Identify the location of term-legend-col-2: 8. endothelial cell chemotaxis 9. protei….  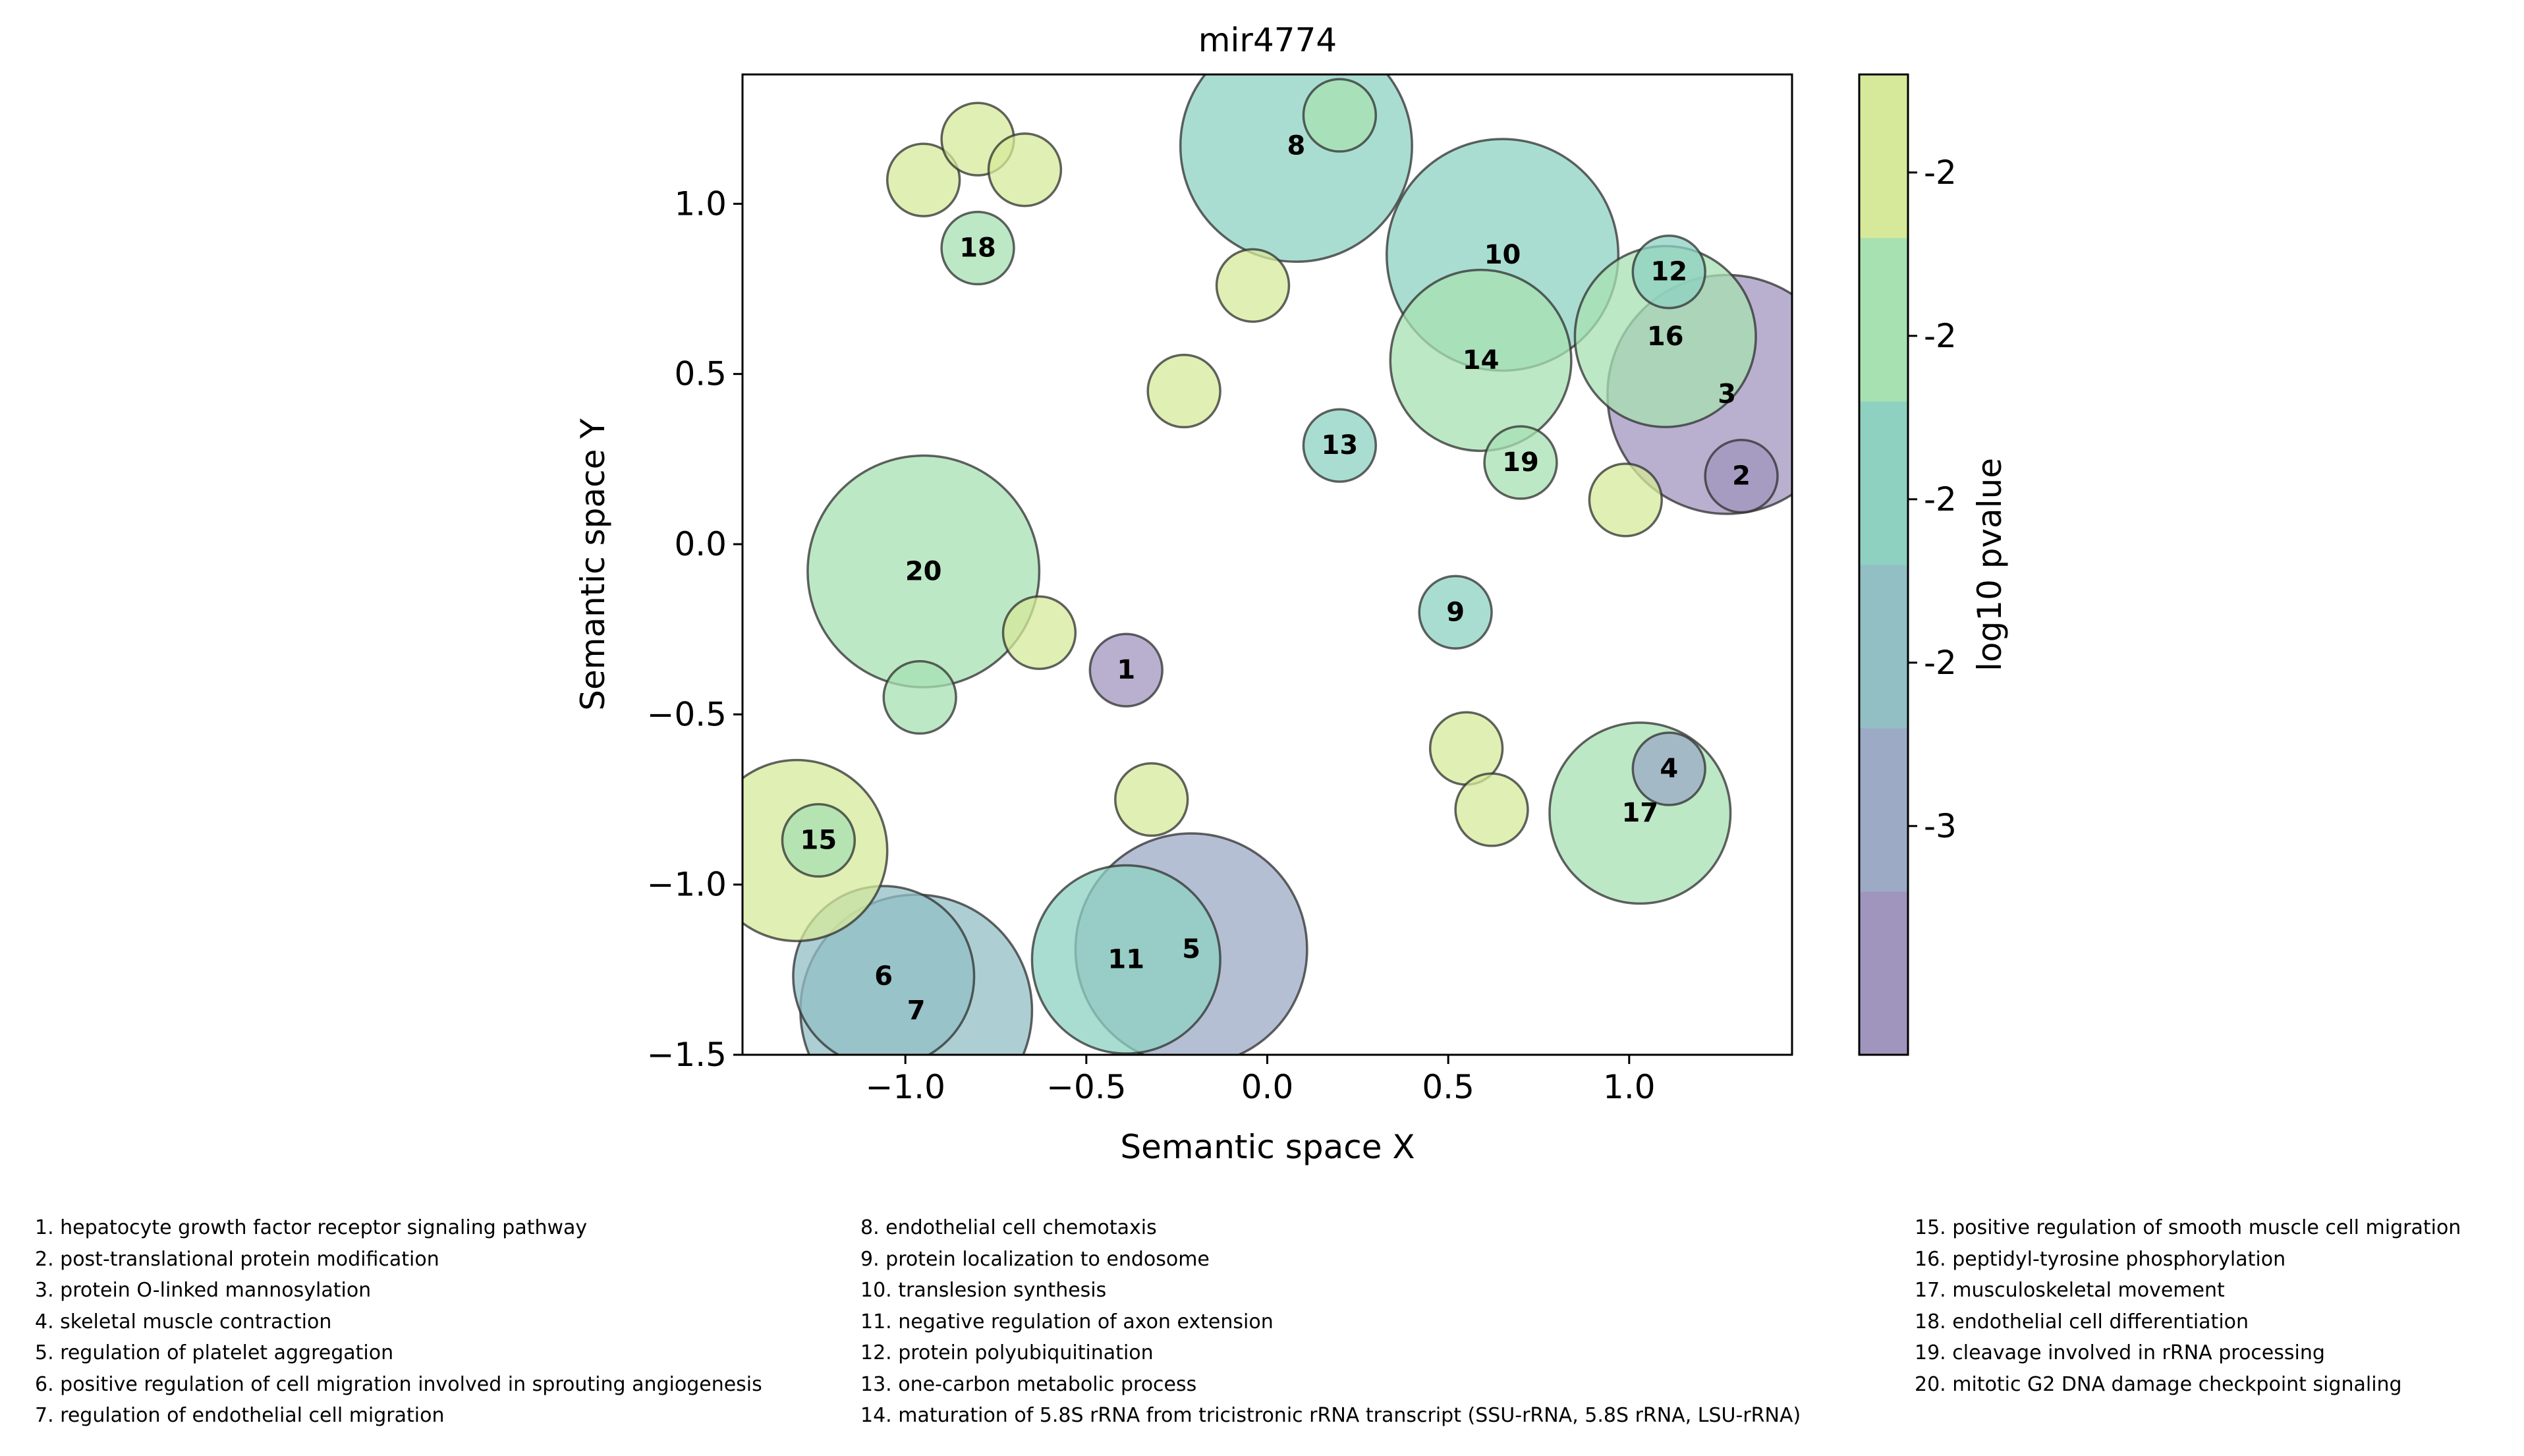
(1330, 1322).